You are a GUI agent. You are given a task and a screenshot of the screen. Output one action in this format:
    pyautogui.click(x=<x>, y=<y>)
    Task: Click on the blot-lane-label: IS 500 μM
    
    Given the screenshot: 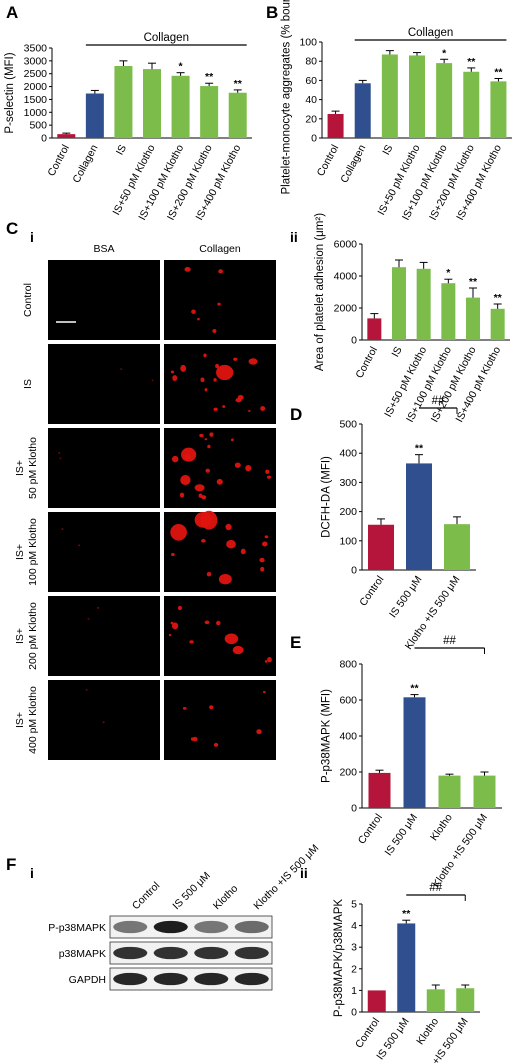 What is the action you would take?
    pyautogui.click(x=191, y=891)
    